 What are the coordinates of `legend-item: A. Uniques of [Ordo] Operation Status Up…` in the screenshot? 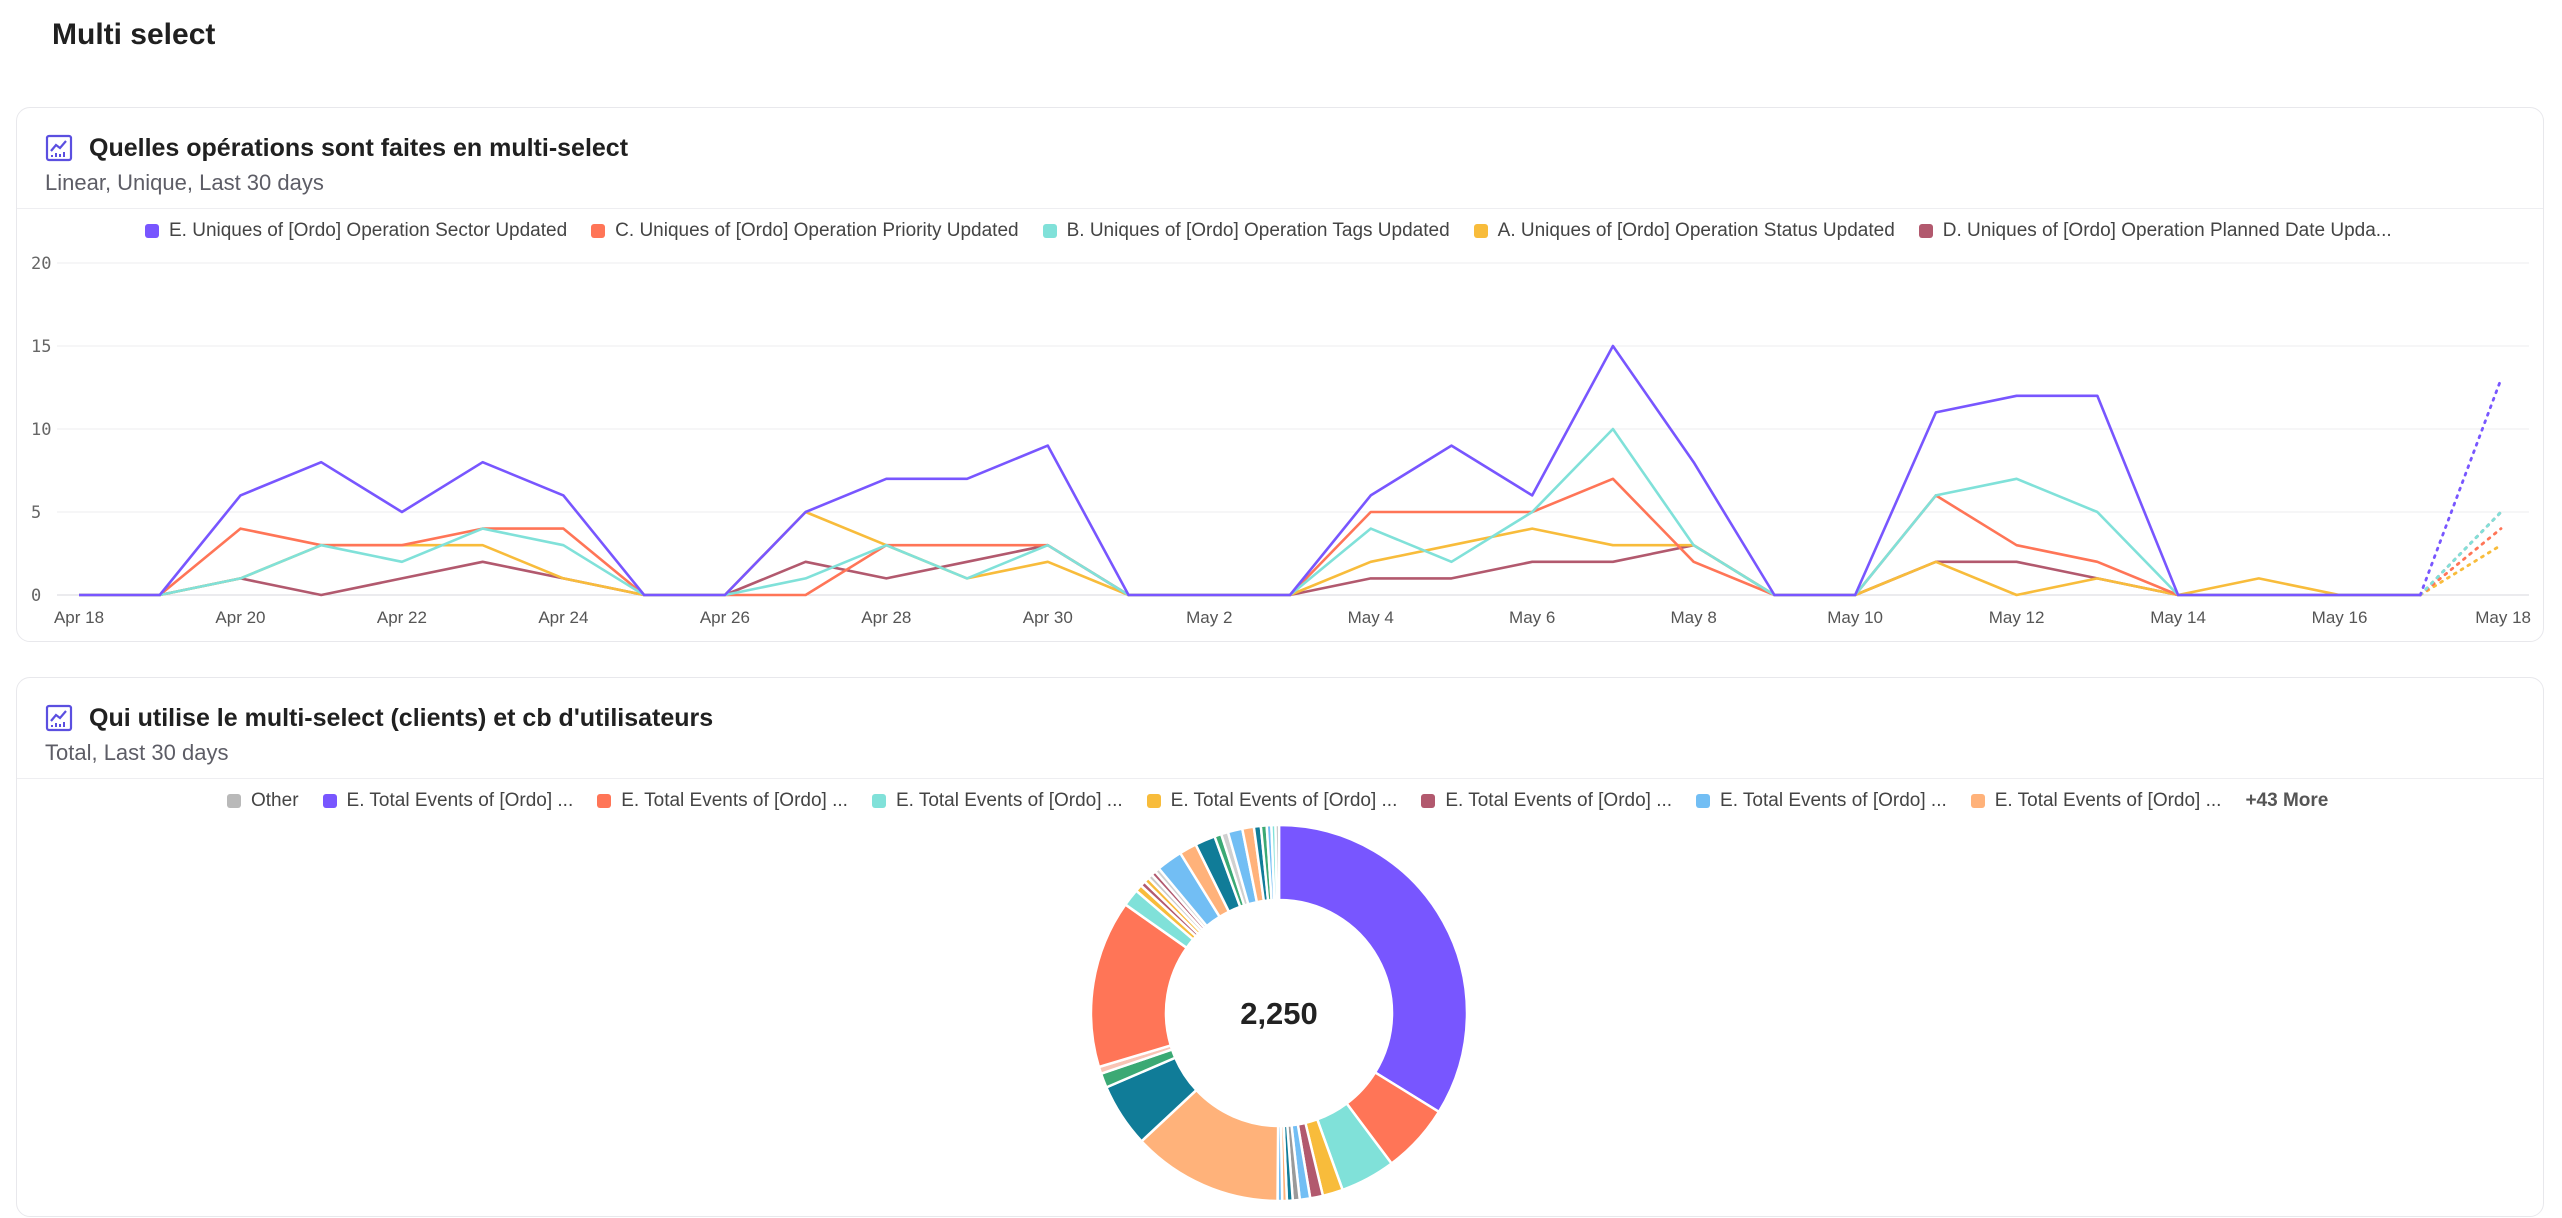 It's located at (1684, 231).